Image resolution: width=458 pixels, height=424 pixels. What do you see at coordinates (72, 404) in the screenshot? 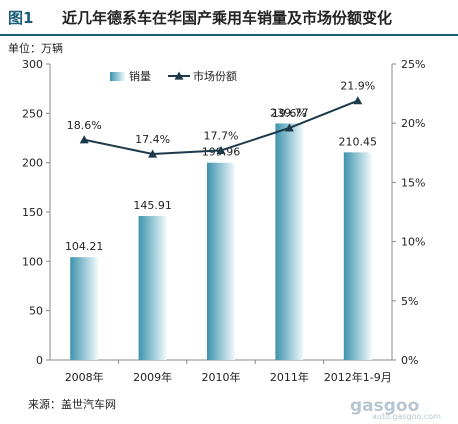
I see `source-note: 来源：盖世汽车网` at bounding box center [72, 404].